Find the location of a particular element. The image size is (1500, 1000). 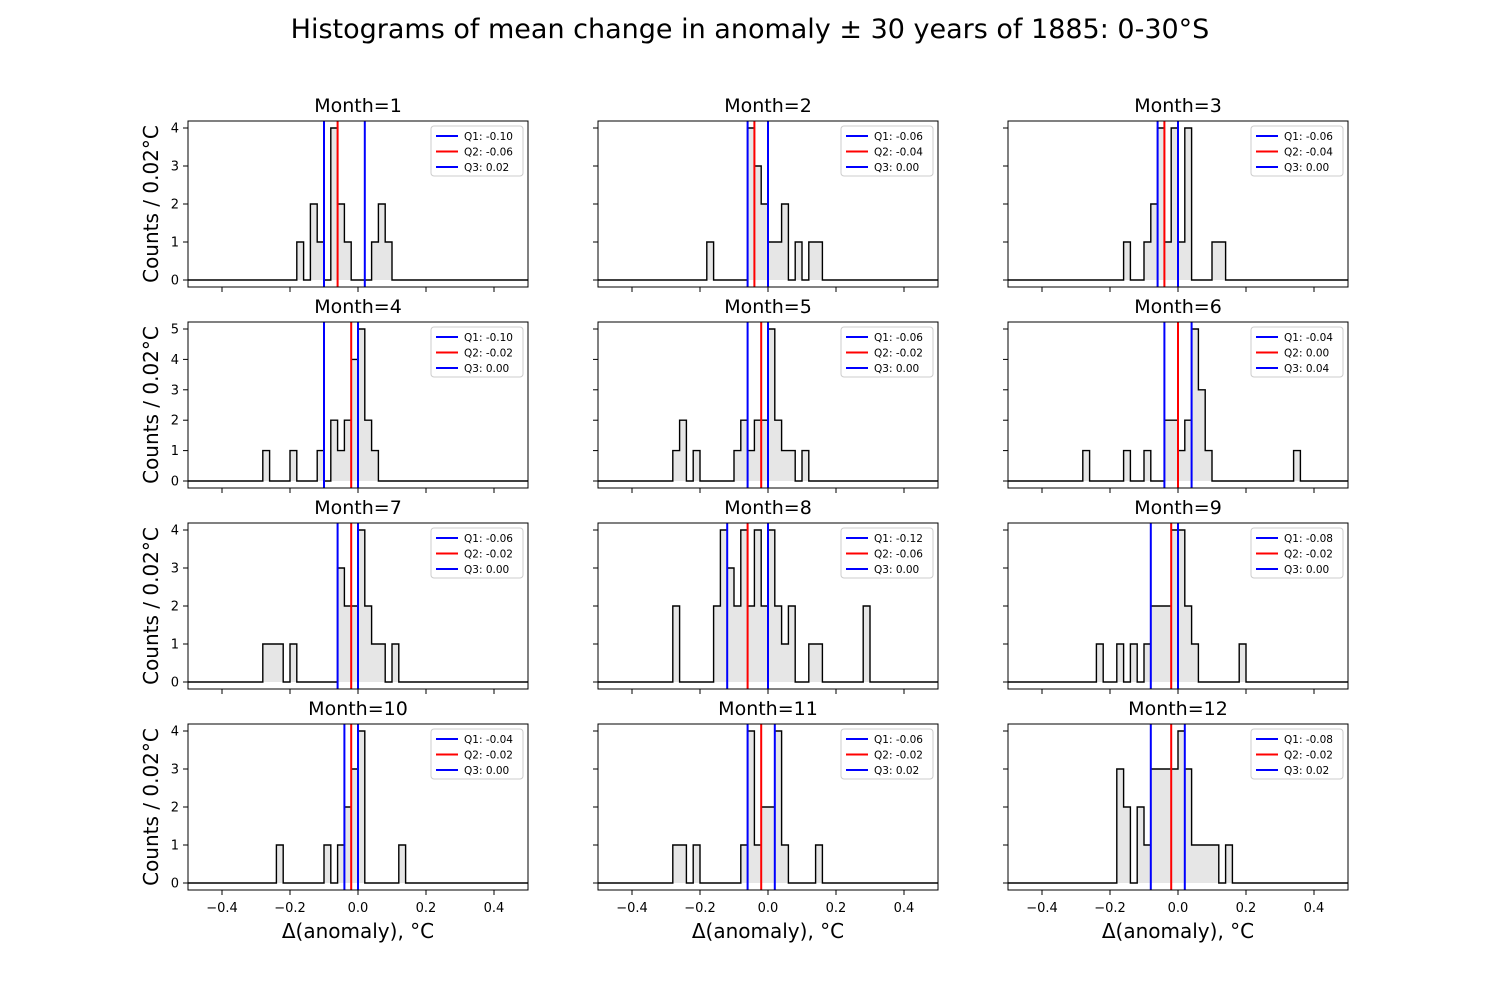

y-tick-label: 2 is located at coordinates (175, 205).